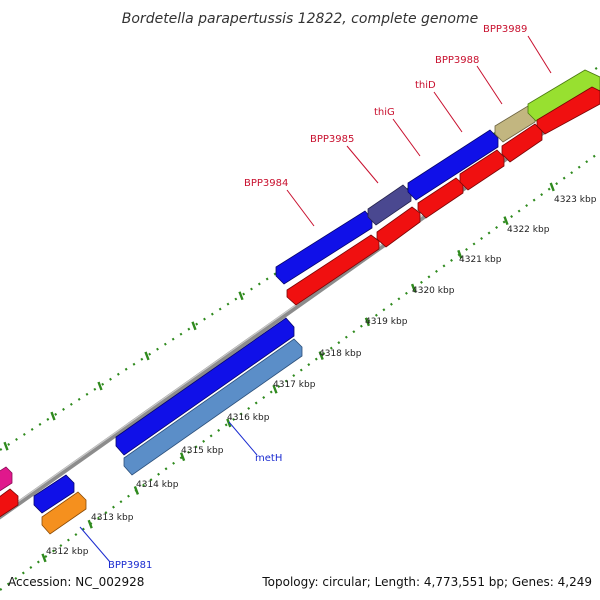 The image size is (600, 600). Describe the element at coordinates (480, 260) in the screenshot. I see `tick-label: 4321 kbp` at that location.